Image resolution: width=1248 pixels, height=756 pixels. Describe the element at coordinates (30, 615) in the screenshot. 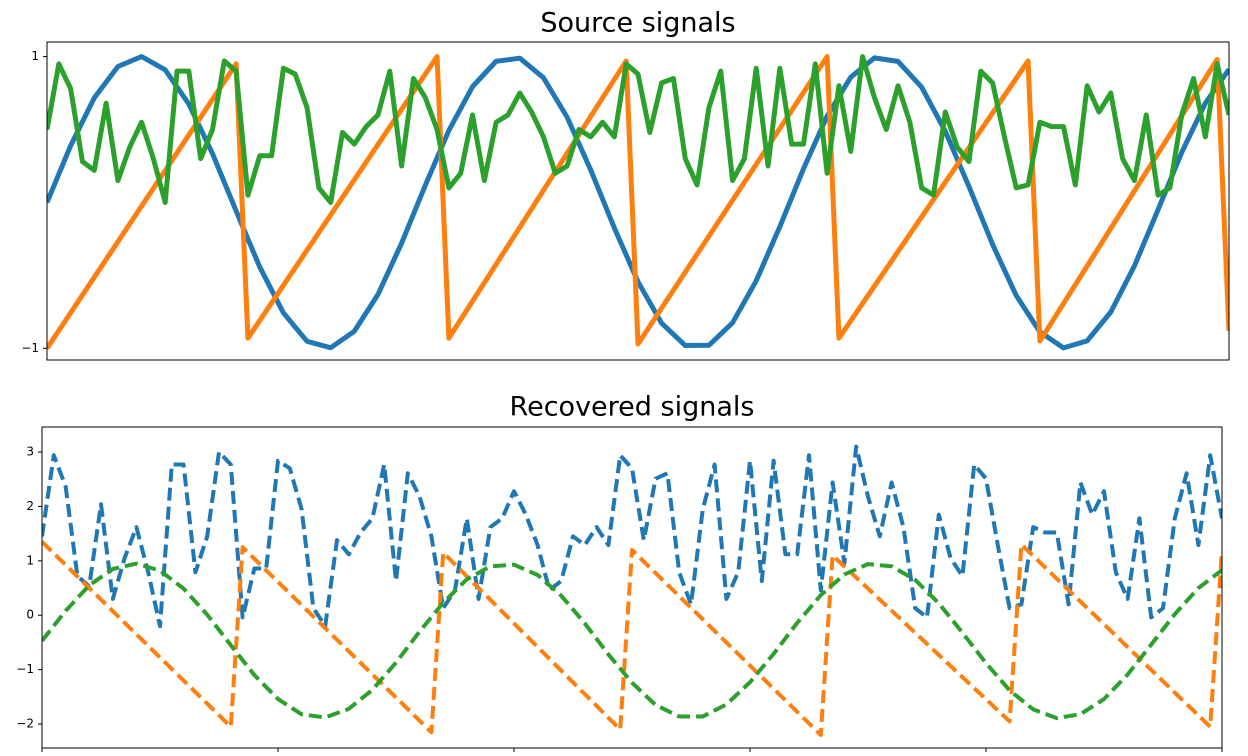

I see `y-tick-label: 0` at that location.